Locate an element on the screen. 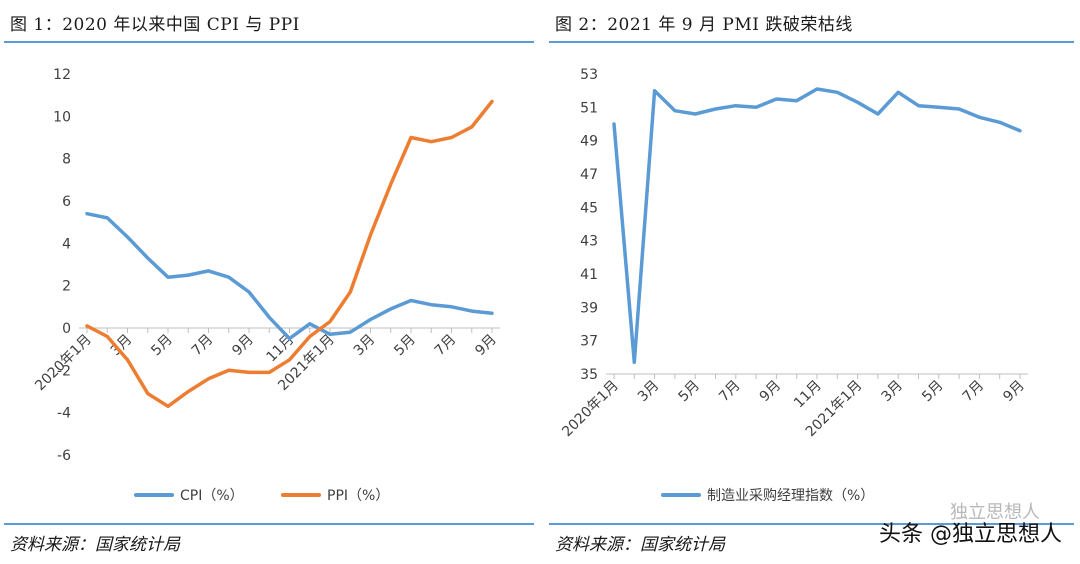 The height and width of the screenshot is (564, 1080). title-rule-left is located at coordinates (269, 42).